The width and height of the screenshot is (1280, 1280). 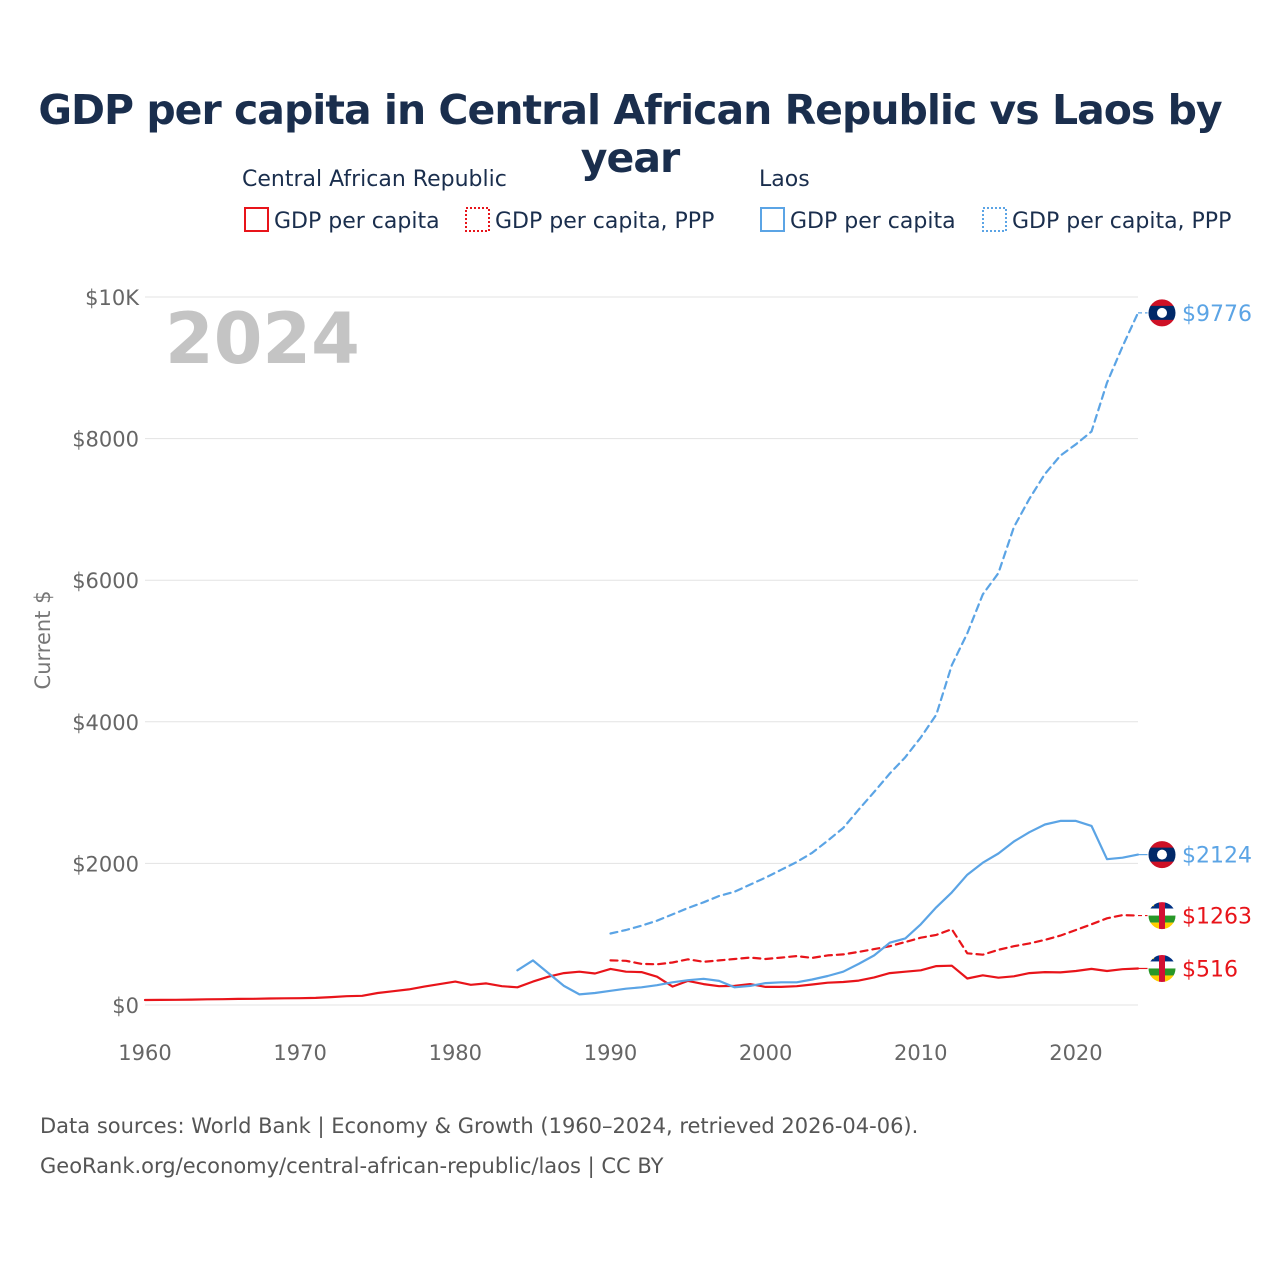 What do you see at coordinates (105, 723) in the screenshot?
I see `y-tick-label: $4000` at bounding box center [105, 723].